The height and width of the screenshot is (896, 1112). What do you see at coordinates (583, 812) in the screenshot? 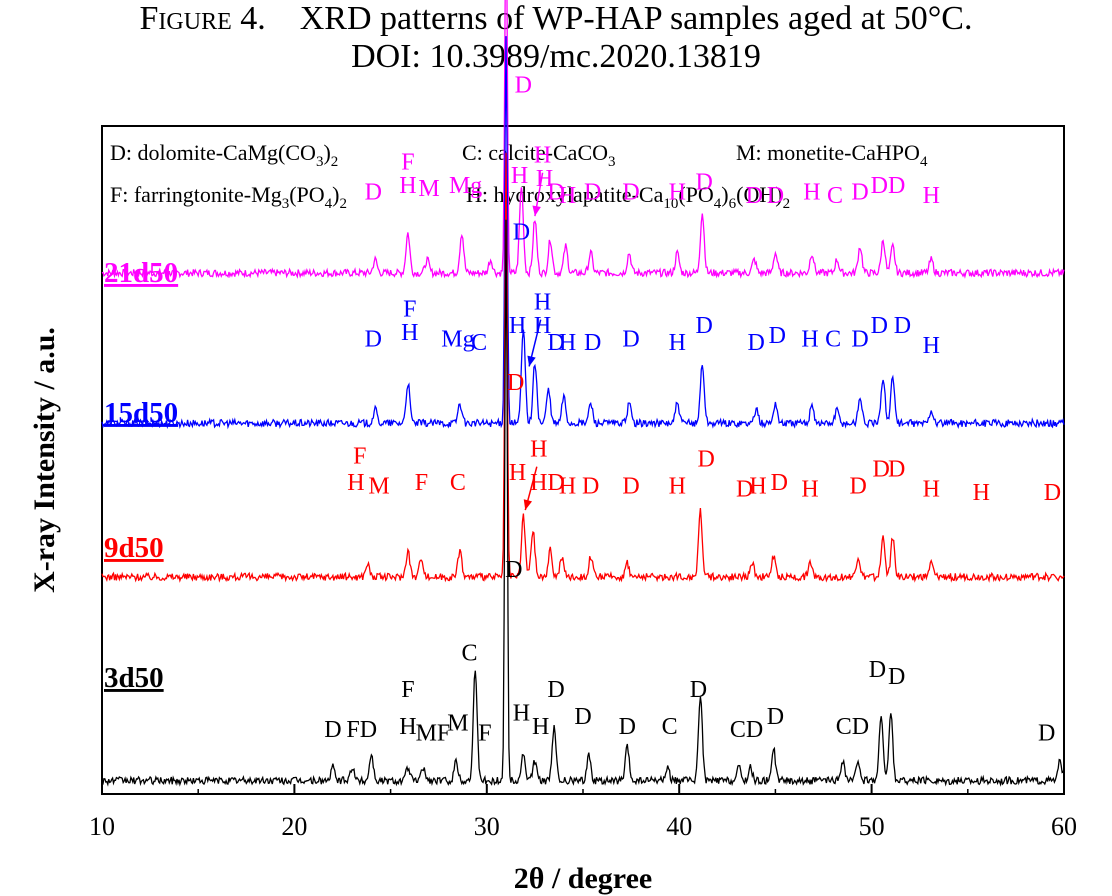
I see `x-axis: 10 20 30 40 50 60` at bounding box center [583, 812].